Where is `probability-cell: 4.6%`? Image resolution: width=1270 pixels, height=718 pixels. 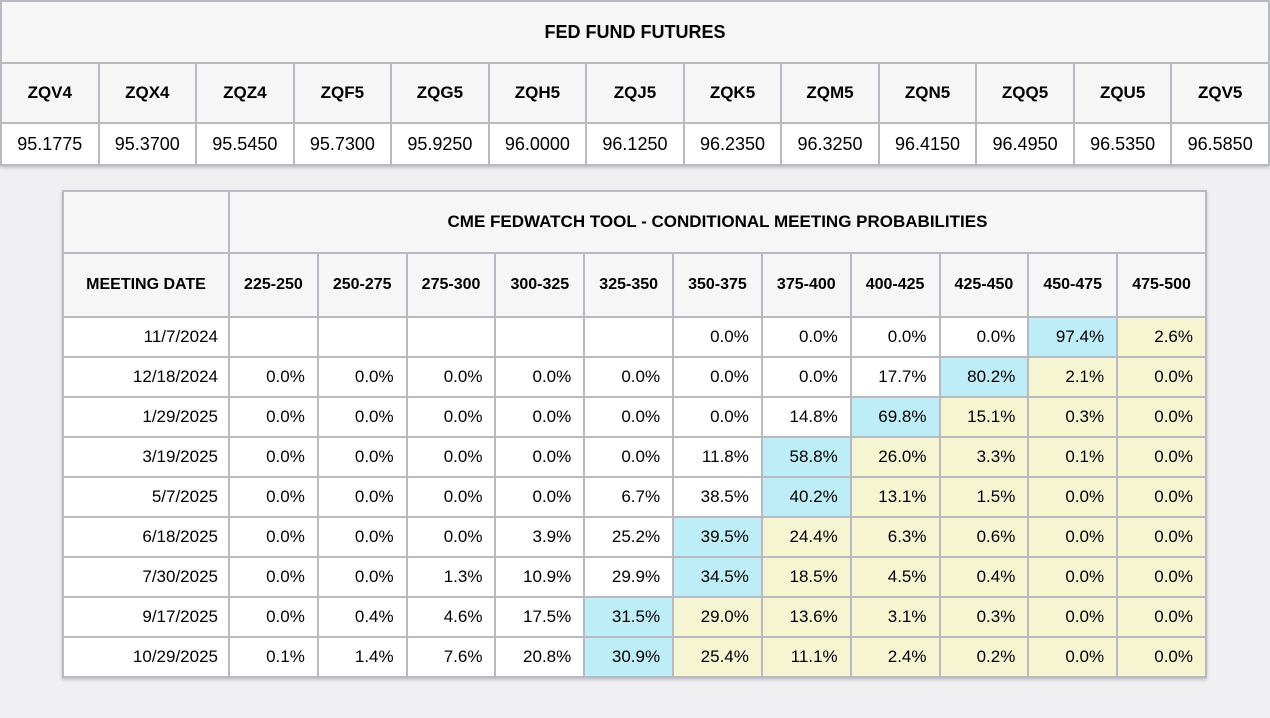
probability-cell: 4.6% is located at coordinates (451, 617).